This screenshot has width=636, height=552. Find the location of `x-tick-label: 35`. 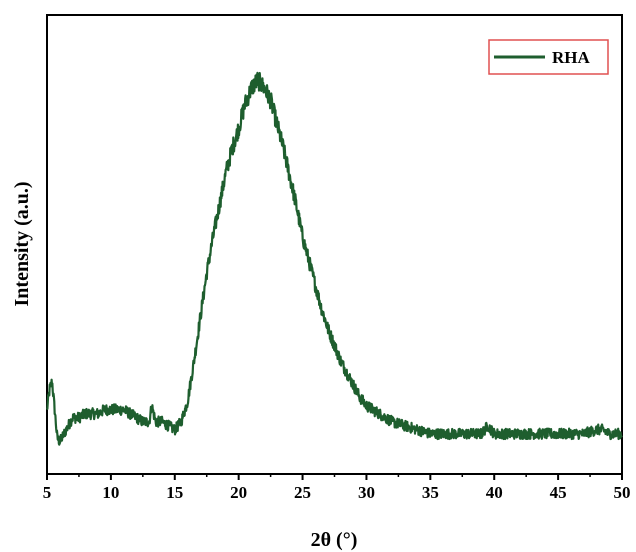

x-tick-label: 35 is located at coordinates (430, 492).